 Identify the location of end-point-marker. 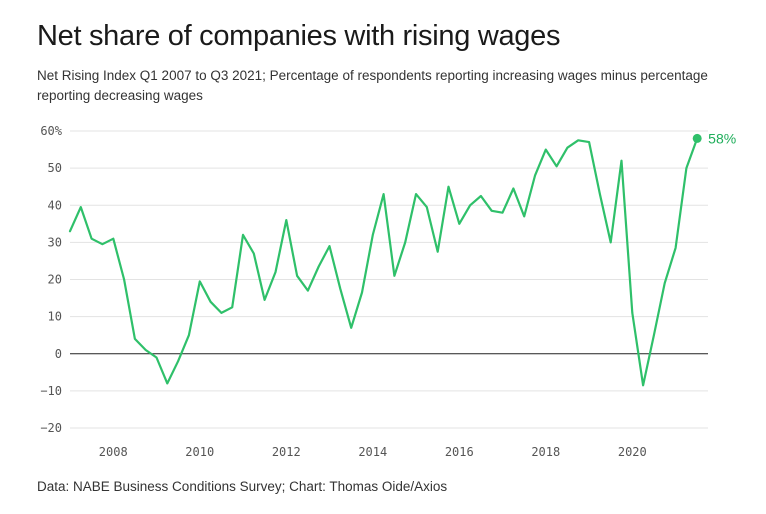
(697, 138).